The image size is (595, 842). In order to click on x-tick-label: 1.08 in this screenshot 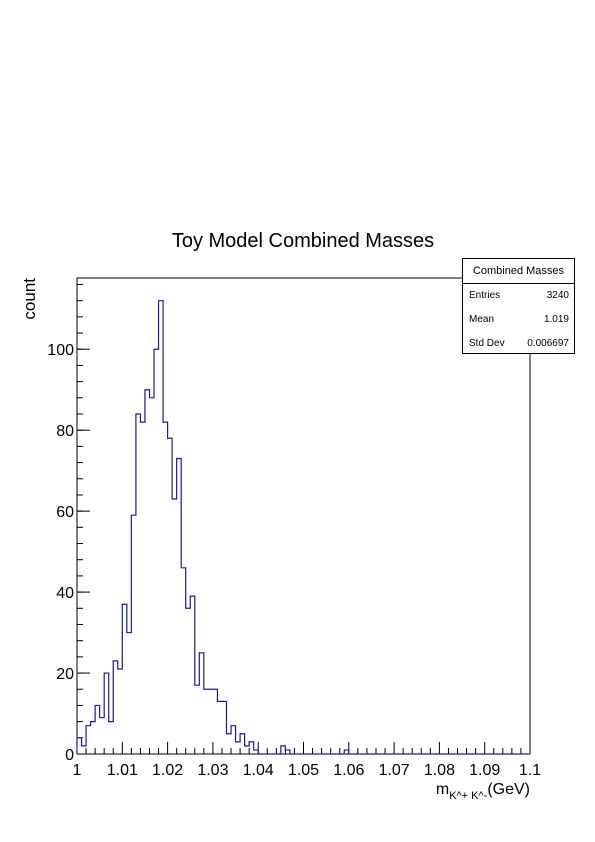, I will do `click(439, 770)`.